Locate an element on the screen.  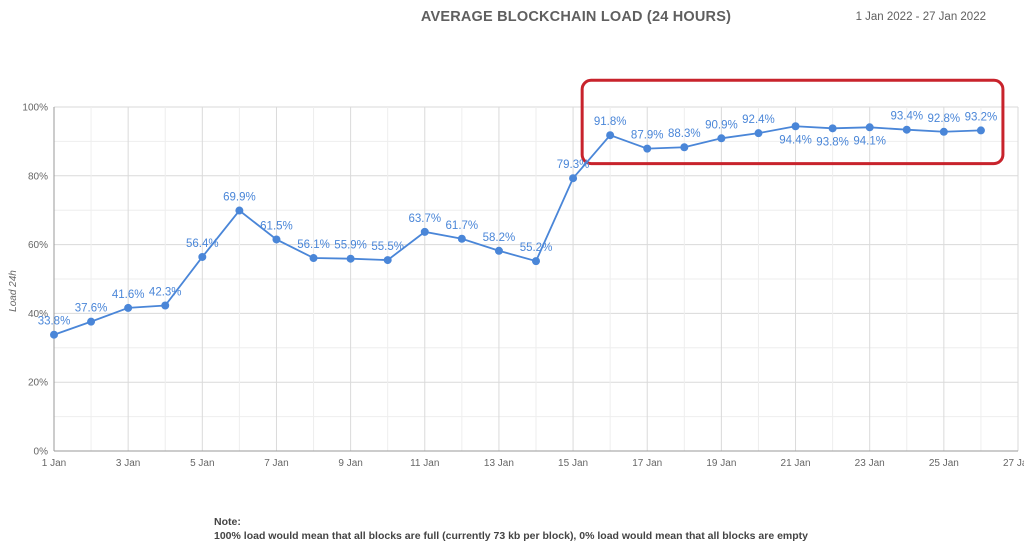
data-label: 94.4% is located at coordinates (795, 140).